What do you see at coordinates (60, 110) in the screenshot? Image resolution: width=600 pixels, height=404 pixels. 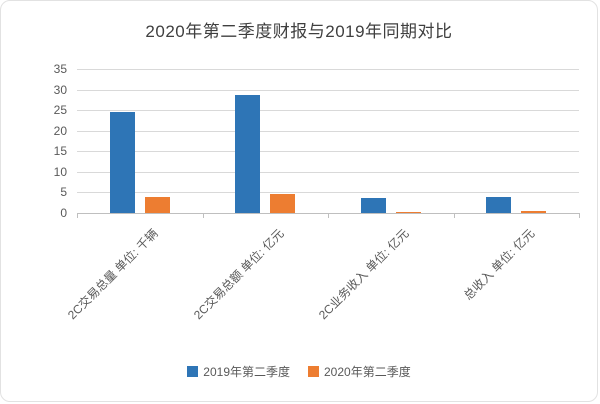 I see `y-axis-tick-label: 25` at bounding box center [60, 110].